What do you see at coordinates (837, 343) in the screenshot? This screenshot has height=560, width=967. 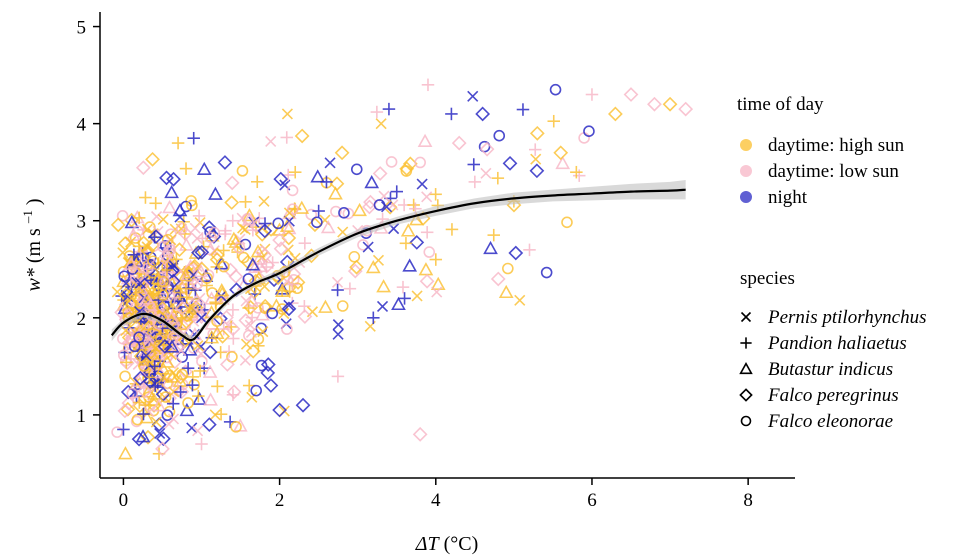 I see `legend-species-label: Pandion haliaetus` at bounding box center [837, 343].